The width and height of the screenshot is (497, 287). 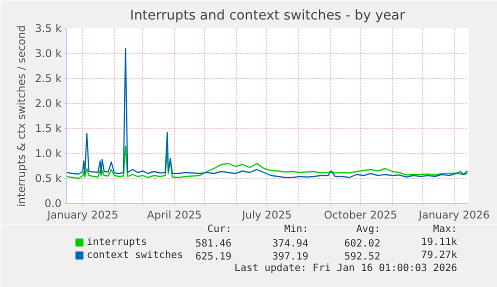 What do you see at coordinates (48, 53) in the screenshot?
I see `y-tick-label: 3.0 k` at bounding box center [48, 53].